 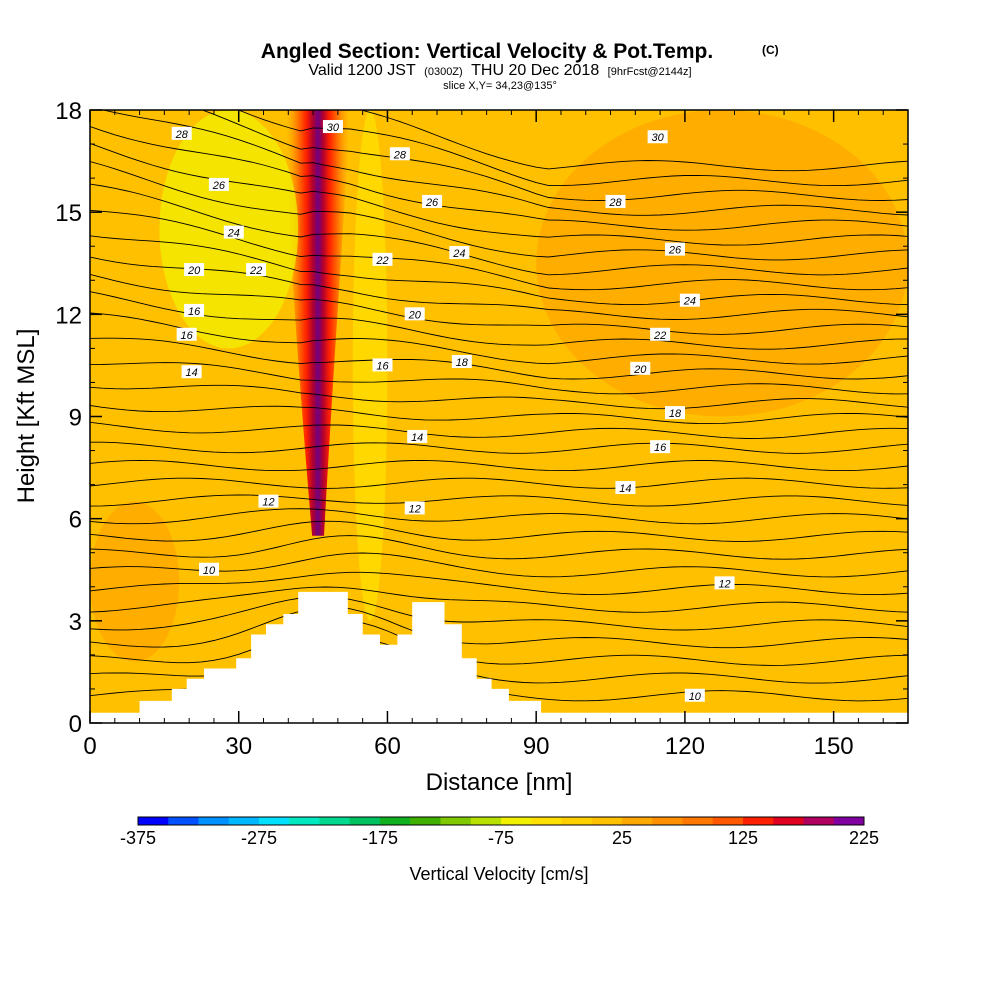 What do you see at coordinates (622, 838) in the screenshot?
I see `colorbar-tick-label: 25` at bounding box center [622, 838].